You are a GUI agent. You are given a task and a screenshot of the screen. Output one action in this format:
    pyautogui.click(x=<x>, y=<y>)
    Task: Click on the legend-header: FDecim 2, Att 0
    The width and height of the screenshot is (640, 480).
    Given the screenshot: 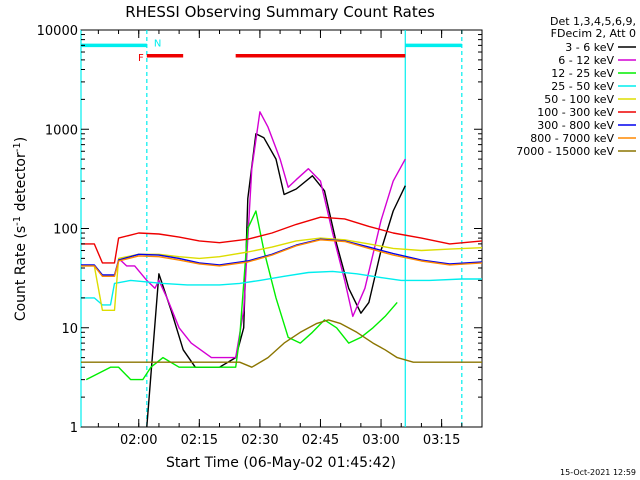 What is the action you would take?
    pyautogui.click(x=593, y=33)
    